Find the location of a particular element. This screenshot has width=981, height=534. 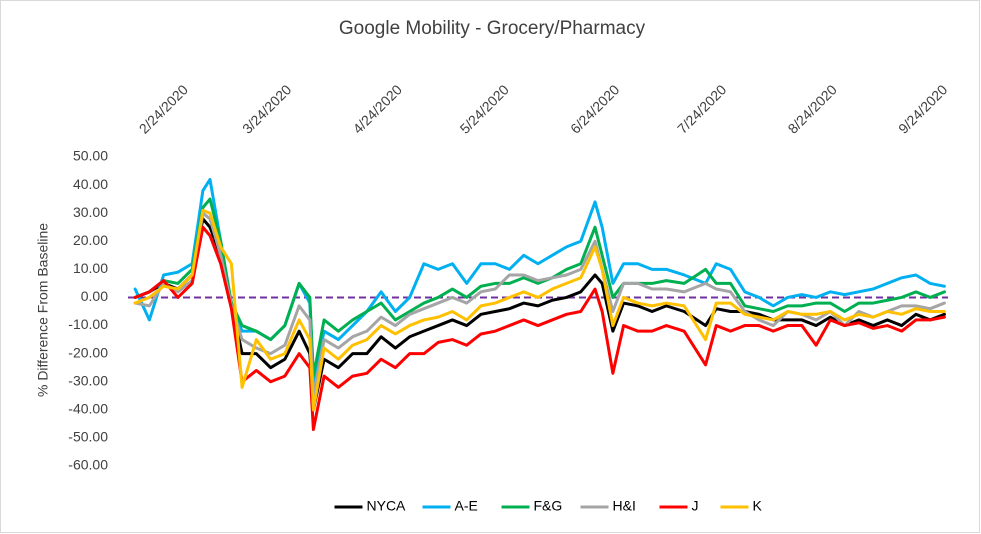

y-tick-label: 10.00 is located at coordinates (90, 268).